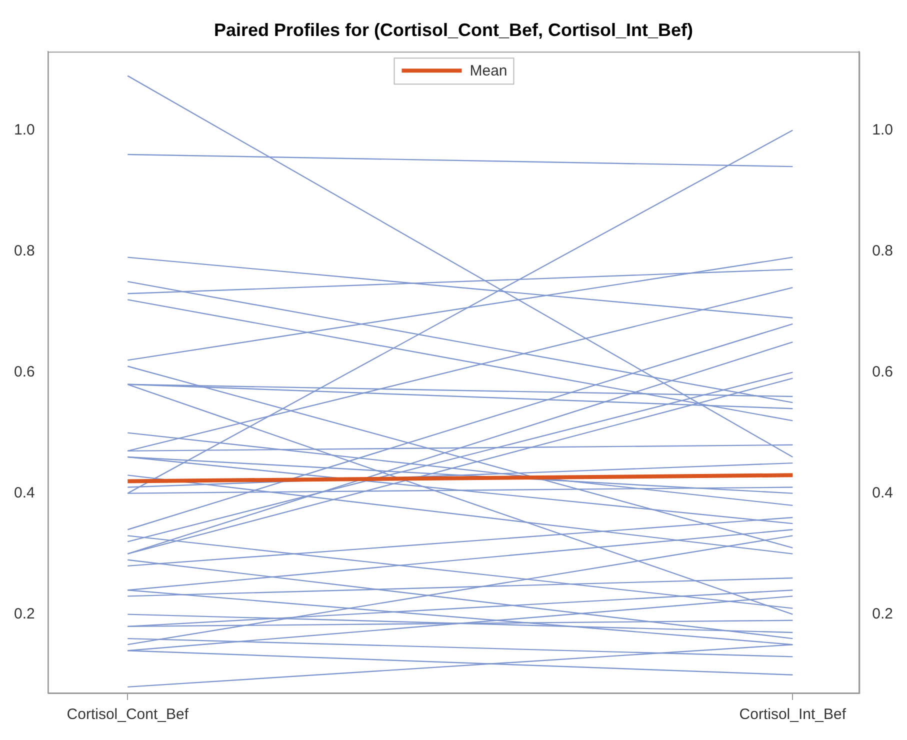 This screenshot has width=907, height=740. I want to click on legend-label: Mean, so click(489, 71).